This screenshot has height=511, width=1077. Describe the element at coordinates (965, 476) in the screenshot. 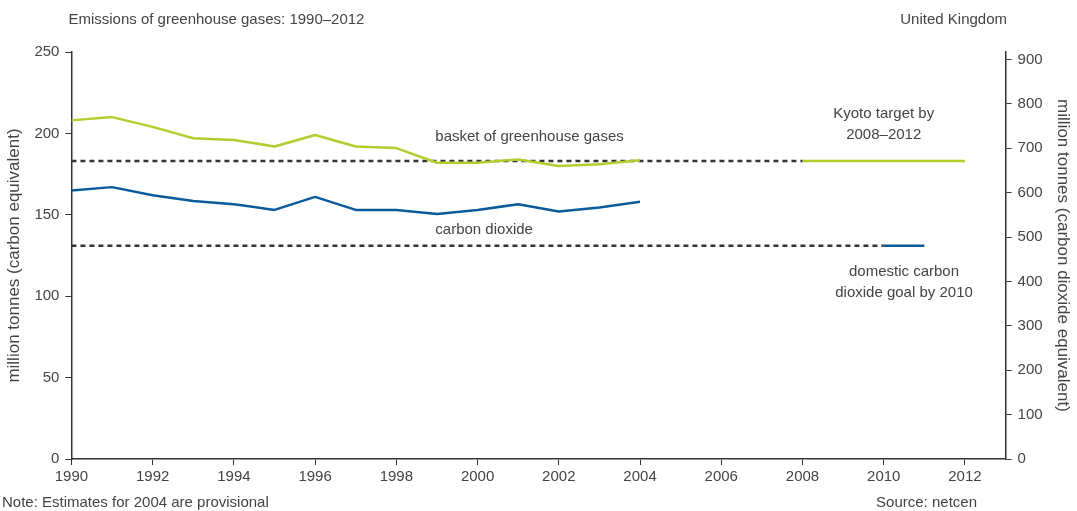

I see `x-tick-label: 2012` at that location.